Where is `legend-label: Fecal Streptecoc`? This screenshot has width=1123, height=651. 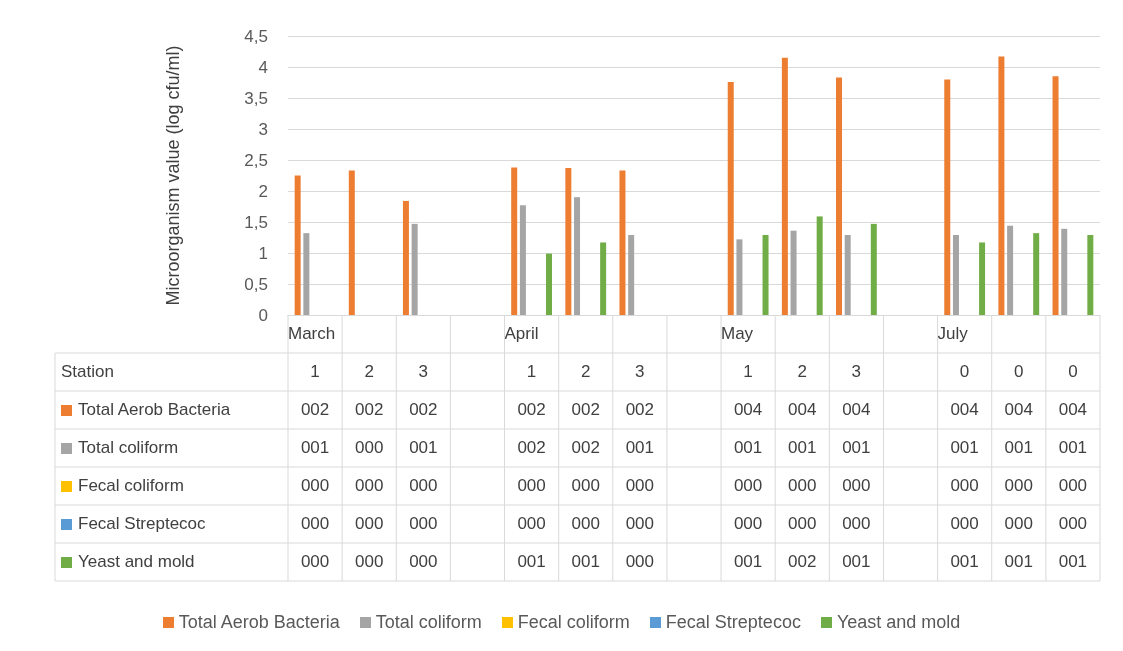
legend-label: Fecal Streptecoc is located at coordinates (142, 523).